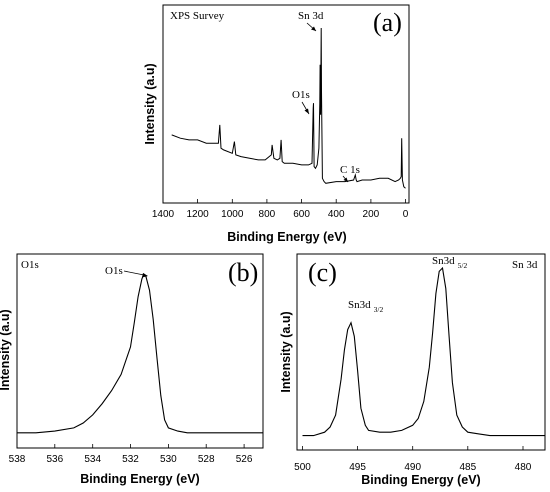 The width and height of the screenshot is (550, 492). Describe the element at coordinates (243, 272) in the screenshot. I see `panel-b-letter: (b)` at that location.